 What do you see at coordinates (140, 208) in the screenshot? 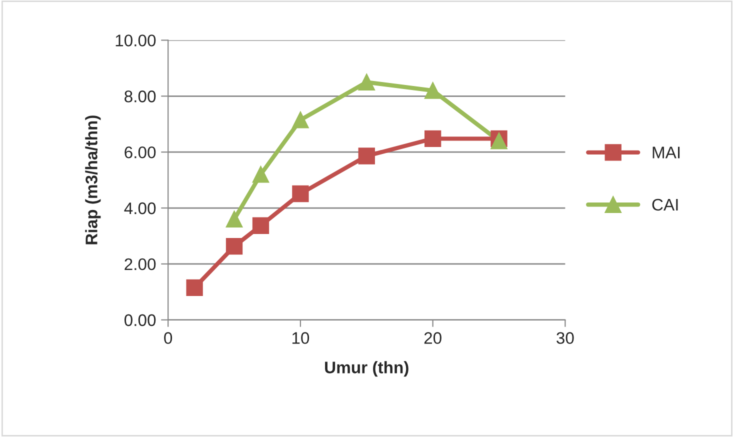
I see `y-tick-label: 4.00` at bounding box center [140, 208].